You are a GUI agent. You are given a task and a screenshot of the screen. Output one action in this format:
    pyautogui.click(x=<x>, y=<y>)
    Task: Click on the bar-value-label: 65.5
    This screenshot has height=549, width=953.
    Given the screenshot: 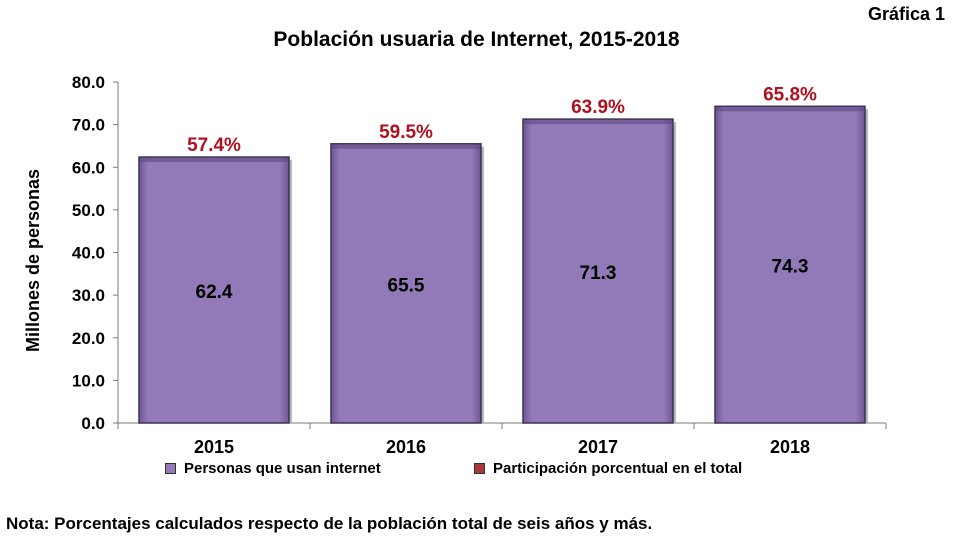 What is the action you would take?
    pyautogui.click(x=406, y=285)
    